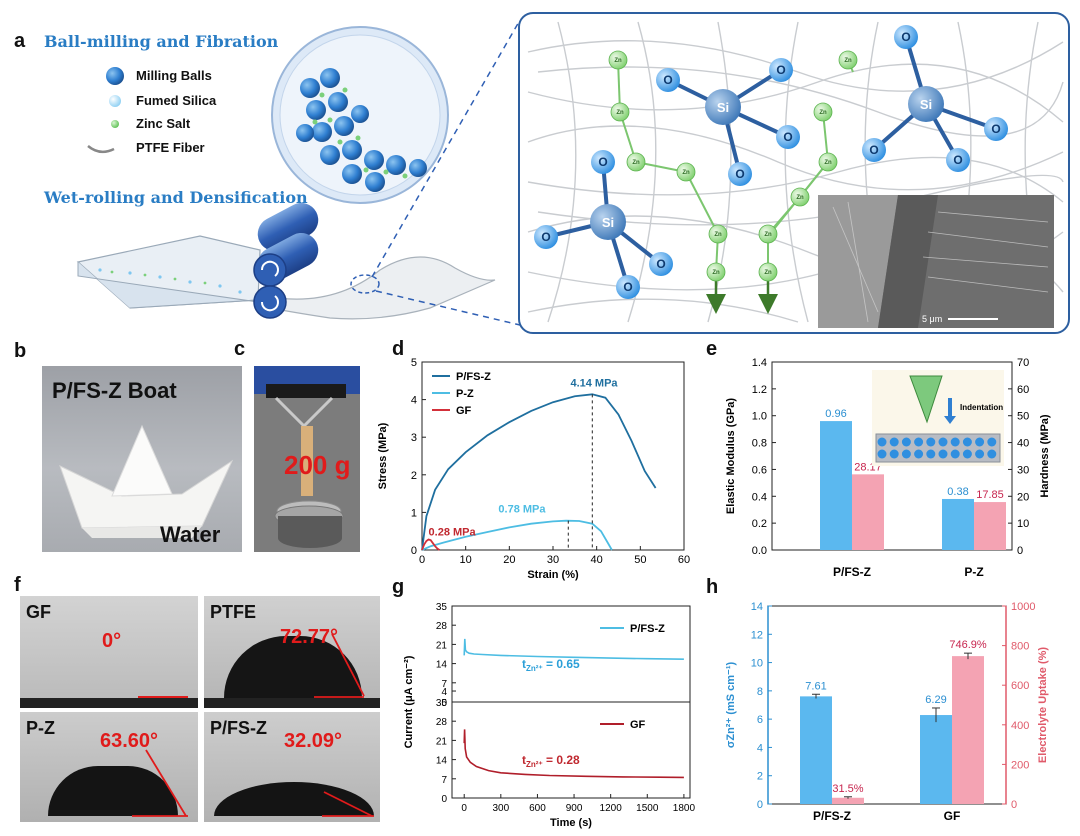 Image resolution: width=1080 pixels, height=836 pixels. Describe the element at coordinates (170, 147) in the screenshot. I see `legend-ptfe-fiber: PTFE Fiber` at that location.